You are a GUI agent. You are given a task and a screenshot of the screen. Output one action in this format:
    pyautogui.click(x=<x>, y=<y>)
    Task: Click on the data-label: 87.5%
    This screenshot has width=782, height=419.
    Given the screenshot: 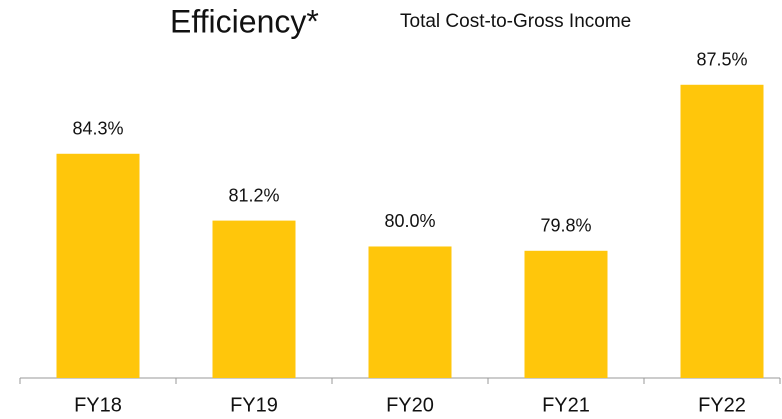 What is the action you would take?
    pyautogui.click(x=721, y=60)
    